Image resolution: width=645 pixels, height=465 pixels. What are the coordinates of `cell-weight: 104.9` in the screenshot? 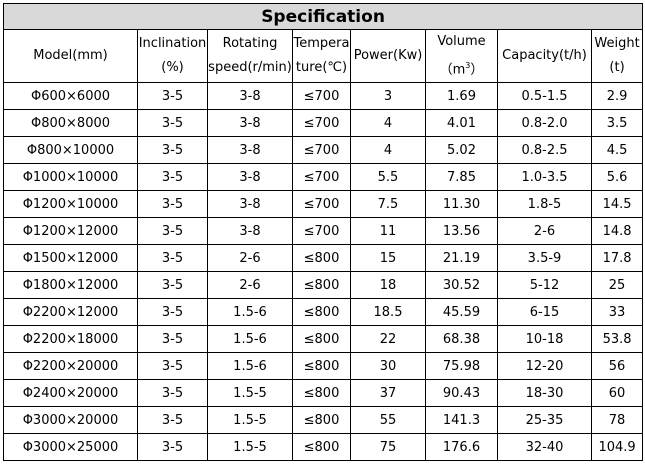 It's located at (617, 447).